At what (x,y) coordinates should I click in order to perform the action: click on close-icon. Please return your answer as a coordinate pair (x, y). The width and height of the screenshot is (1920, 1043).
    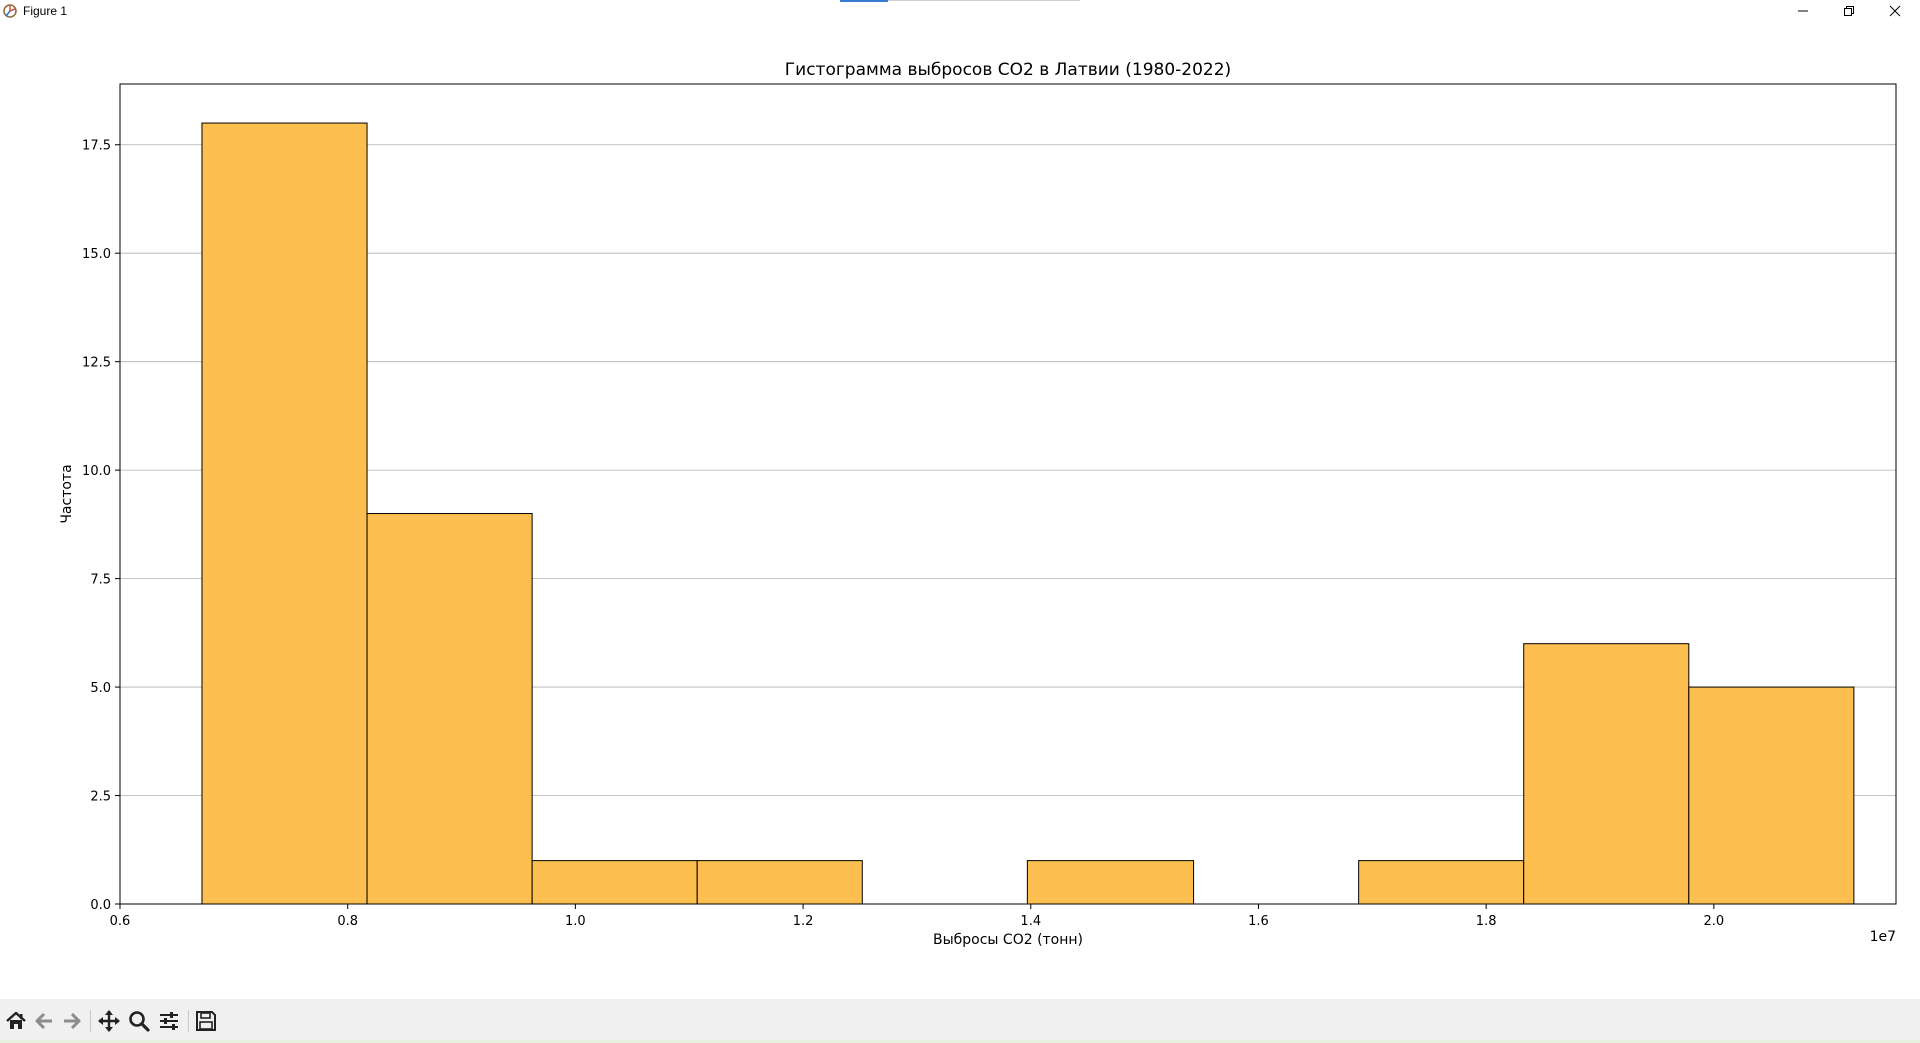
    Looking at the image, I should click on (1895, 11).